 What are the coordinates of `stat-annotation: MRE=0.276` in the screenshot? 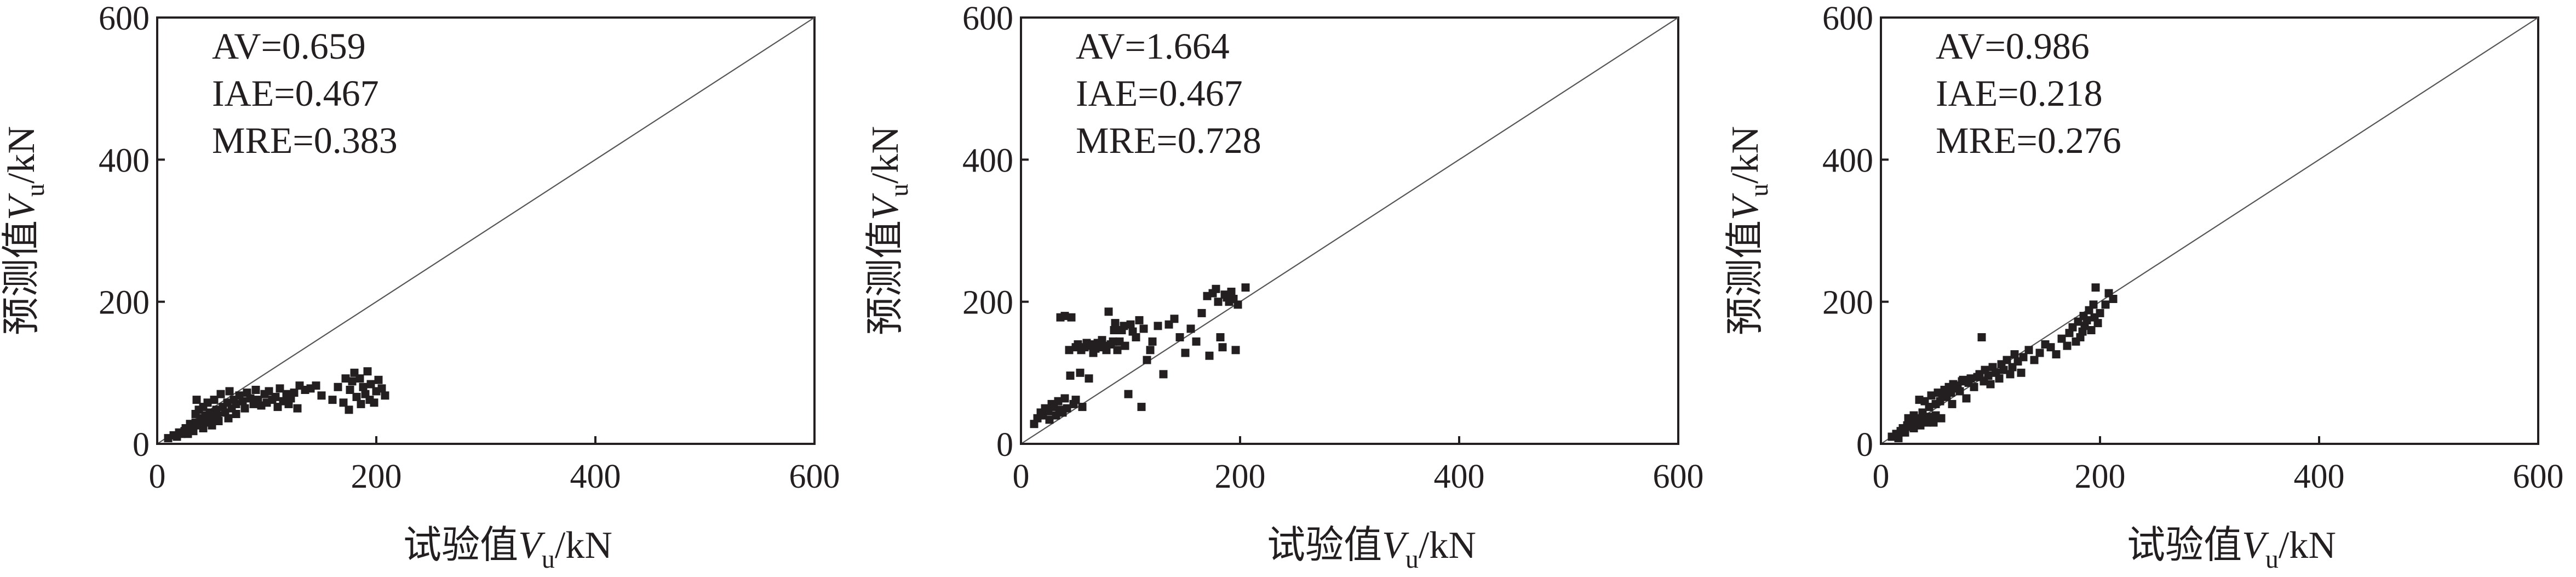 It's located at (2029, 140).